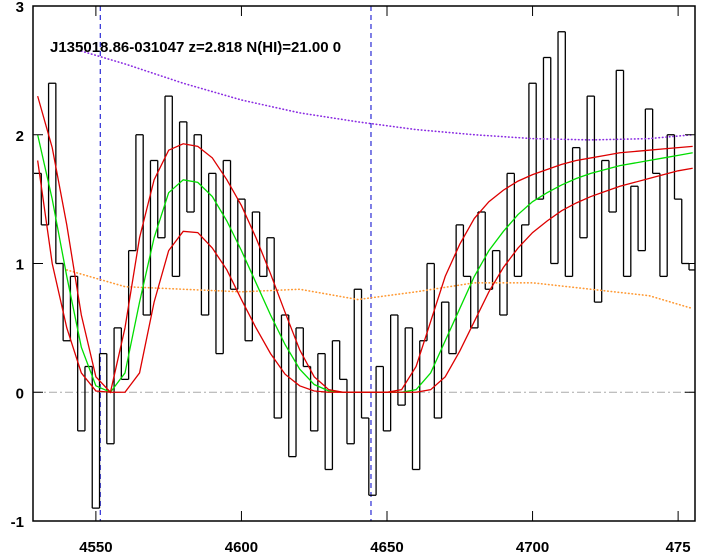  Describe the element at coordinates (17, 522) in the screenshot. I see `y-tick-label: -1` at that location.